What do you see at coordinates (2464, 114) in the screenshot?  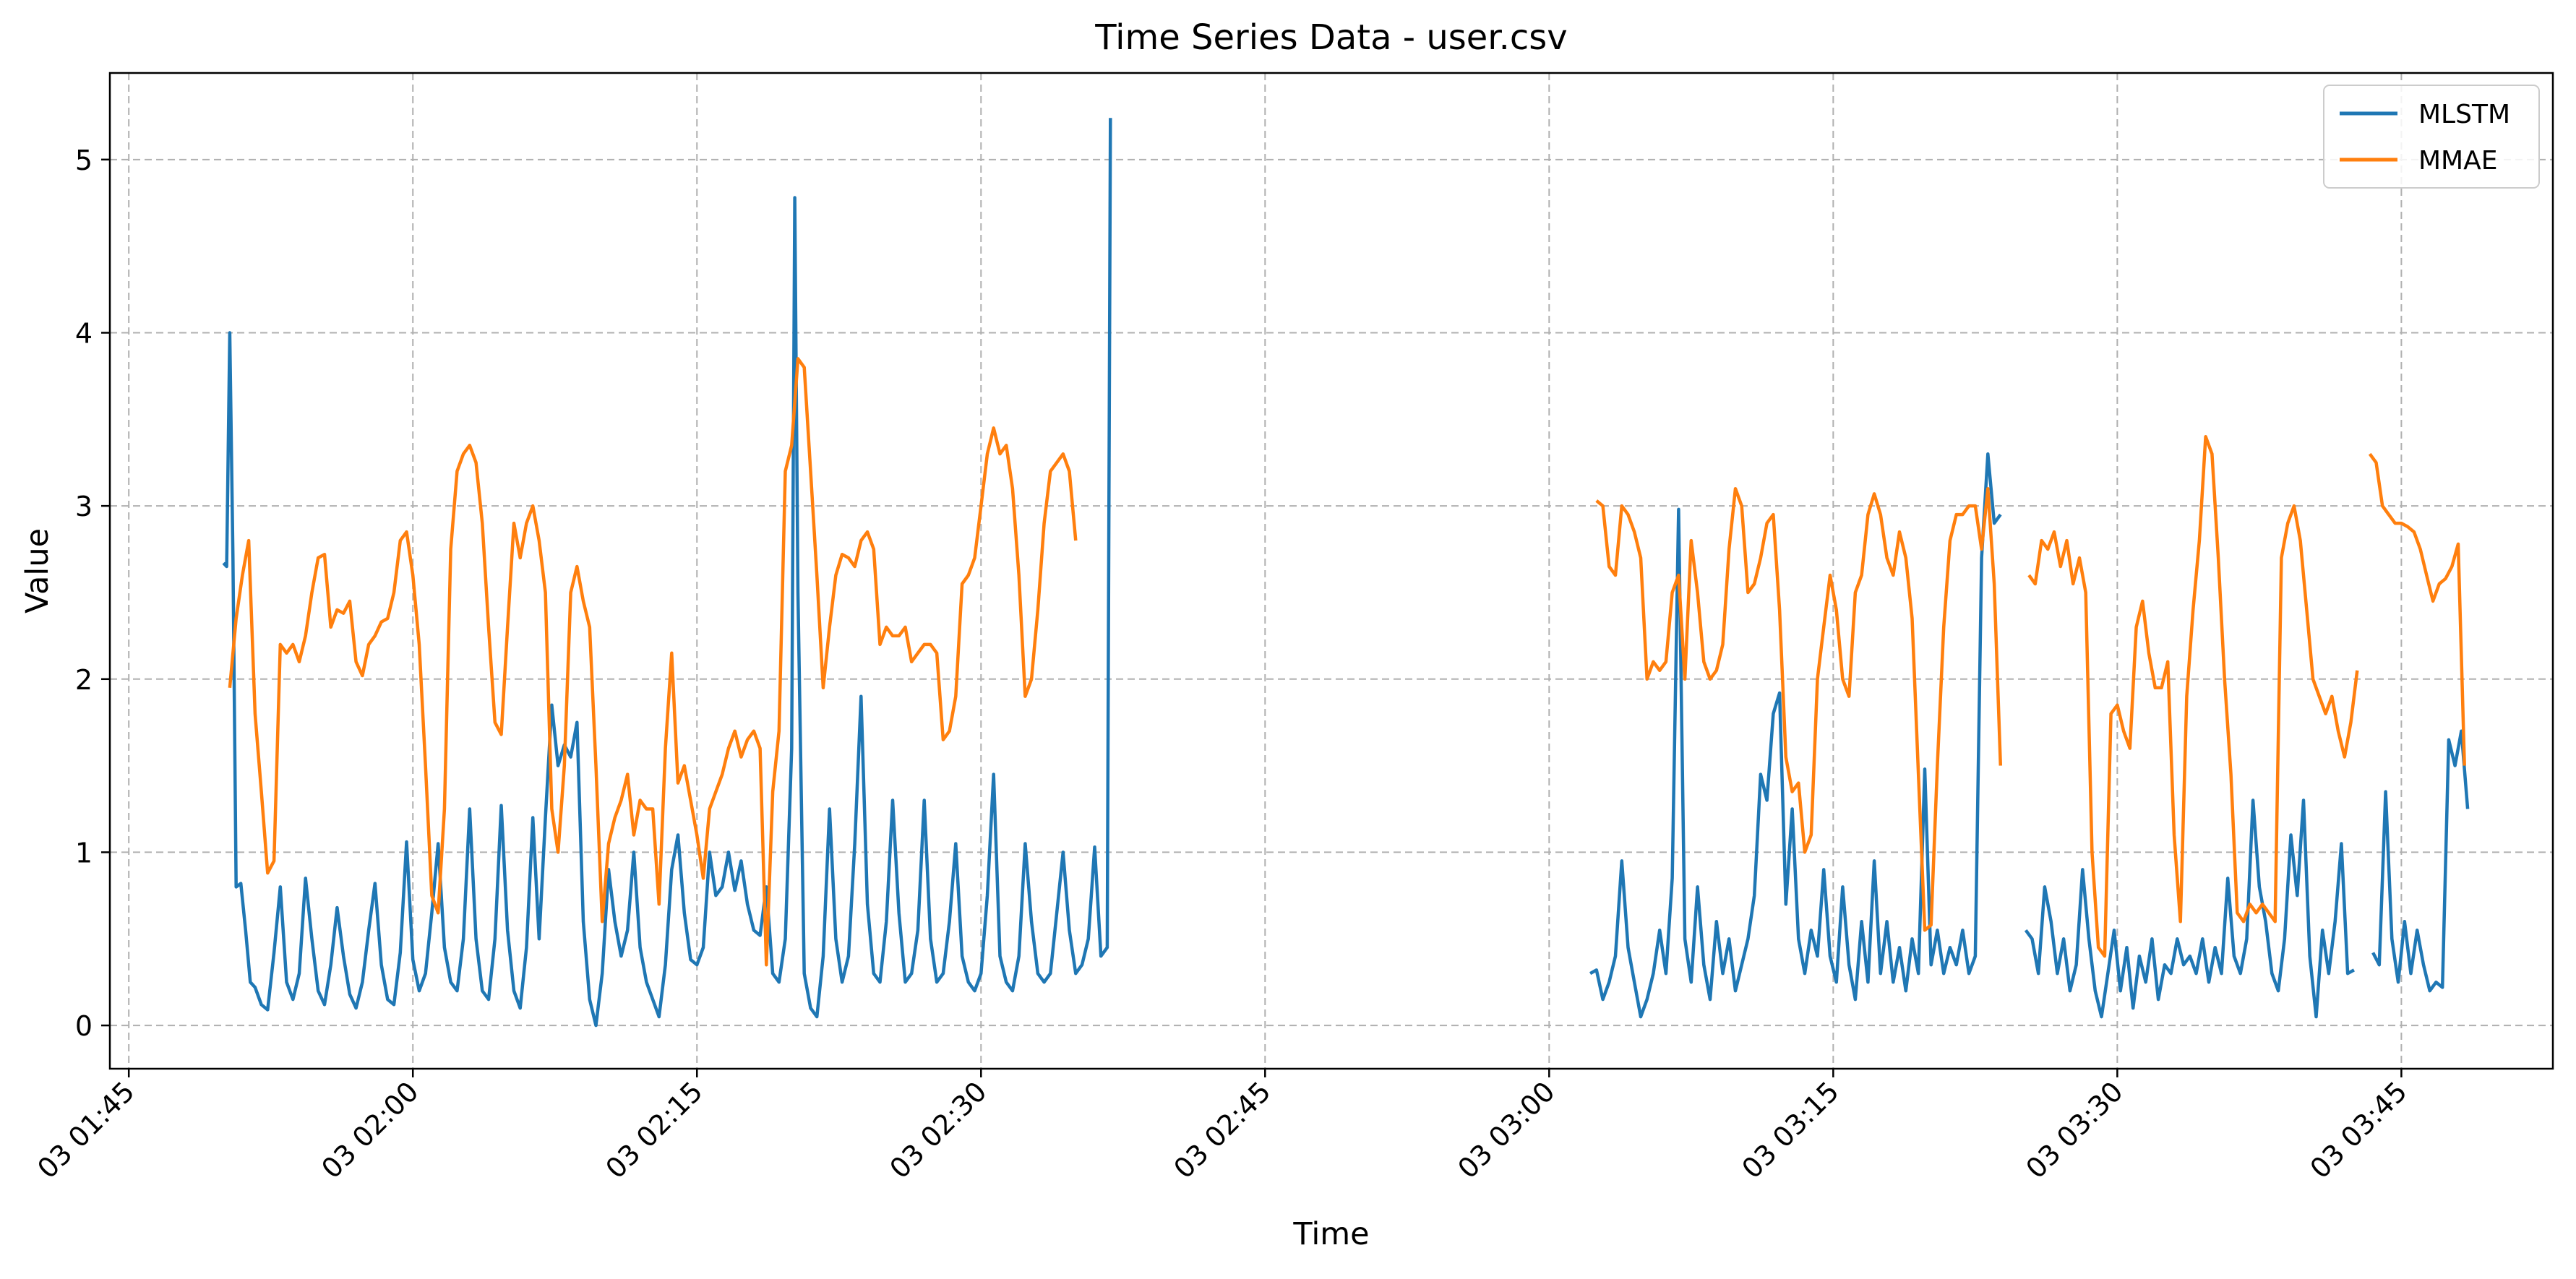 I see `legend-label-mlstm: MLSTM` at bounding box center [2464, 114].